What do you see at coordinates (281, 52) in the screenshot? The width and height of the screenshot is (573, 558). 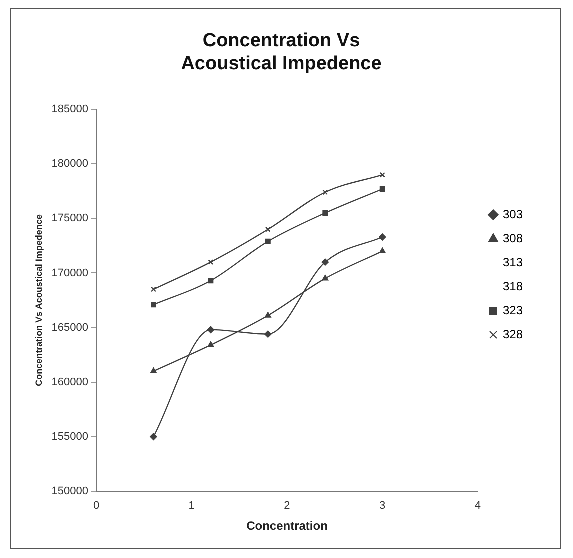 I see `chart-title: Concentration Vs Acoustical Impedence` at bounding box center [281, 52].